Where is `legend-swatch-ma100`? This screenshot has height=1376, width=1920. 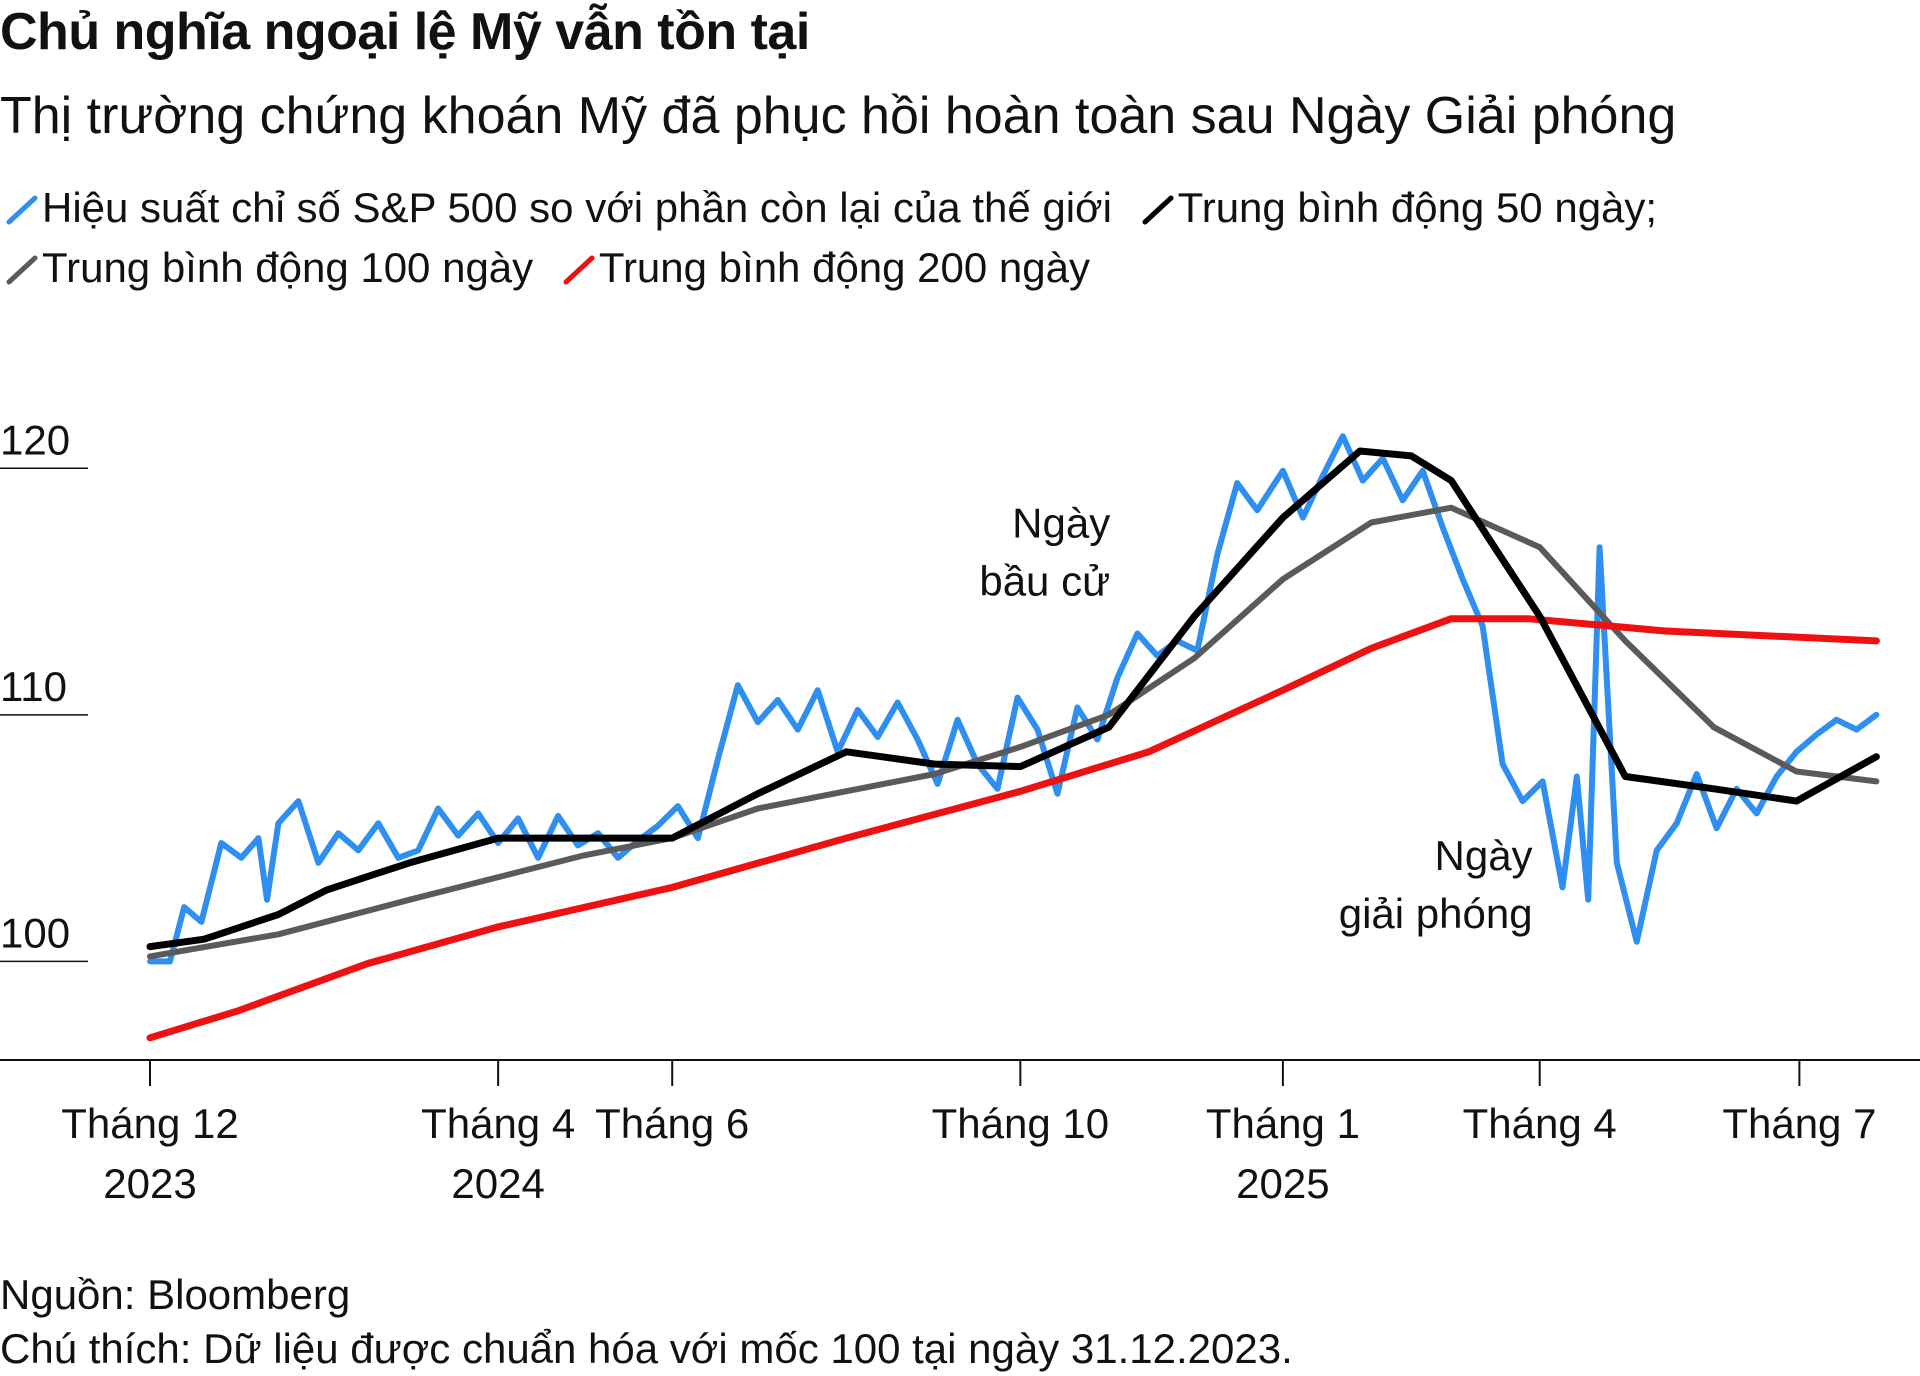 legend-swatch-ma100 is located at coordinates (22, 270).